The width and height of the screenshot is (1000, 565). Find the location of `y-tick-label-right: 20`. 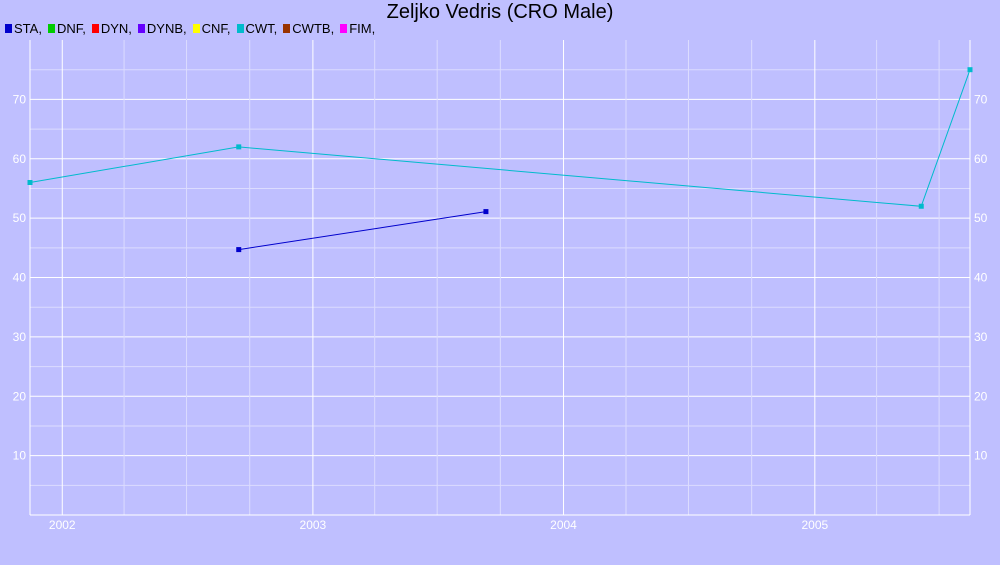

y-tick-label-right: 20 is located at coordinates (981, 396).